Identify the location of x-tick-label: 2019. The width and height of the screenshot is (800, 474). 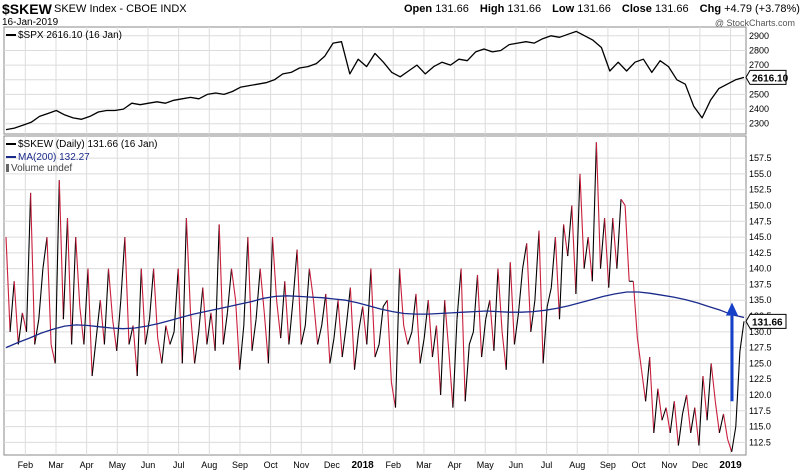
(730, 465).